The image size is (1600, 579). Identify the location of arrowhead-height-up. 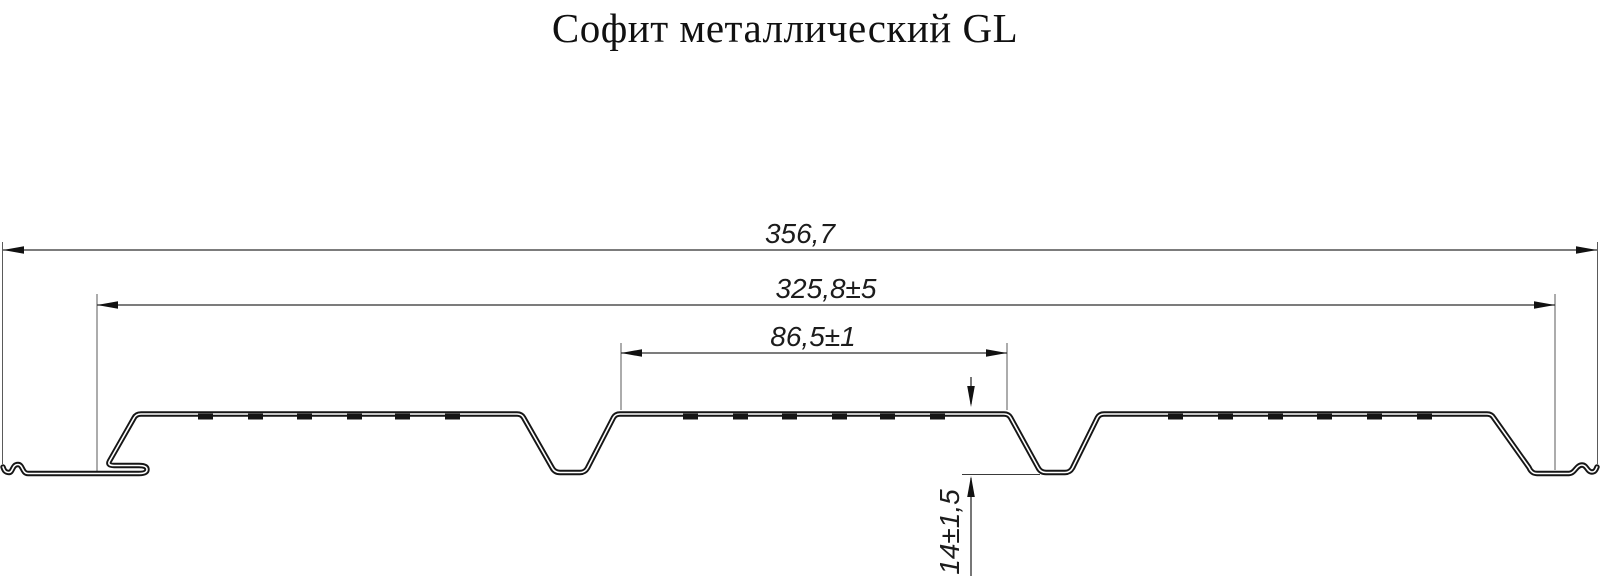
(971, 486).